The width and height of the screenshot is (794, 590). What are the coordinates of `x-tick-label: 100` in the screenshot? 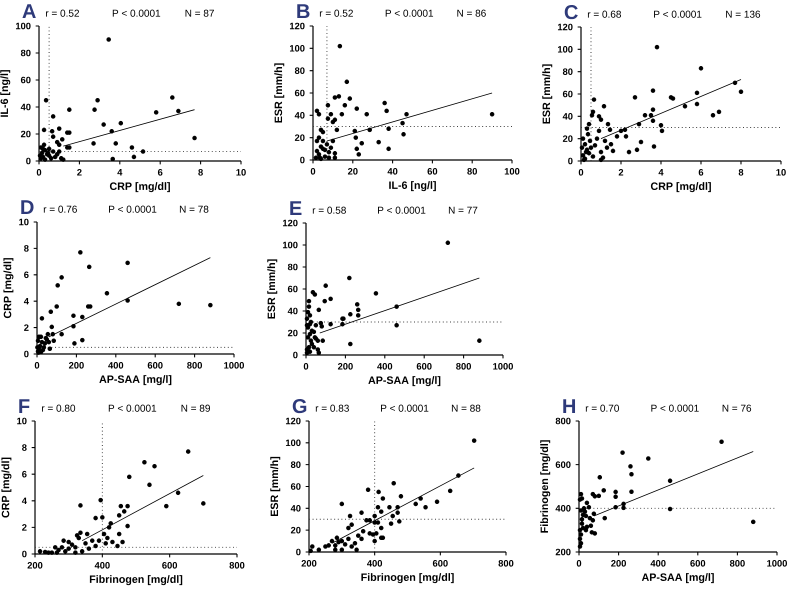 It's located at (512, 171).